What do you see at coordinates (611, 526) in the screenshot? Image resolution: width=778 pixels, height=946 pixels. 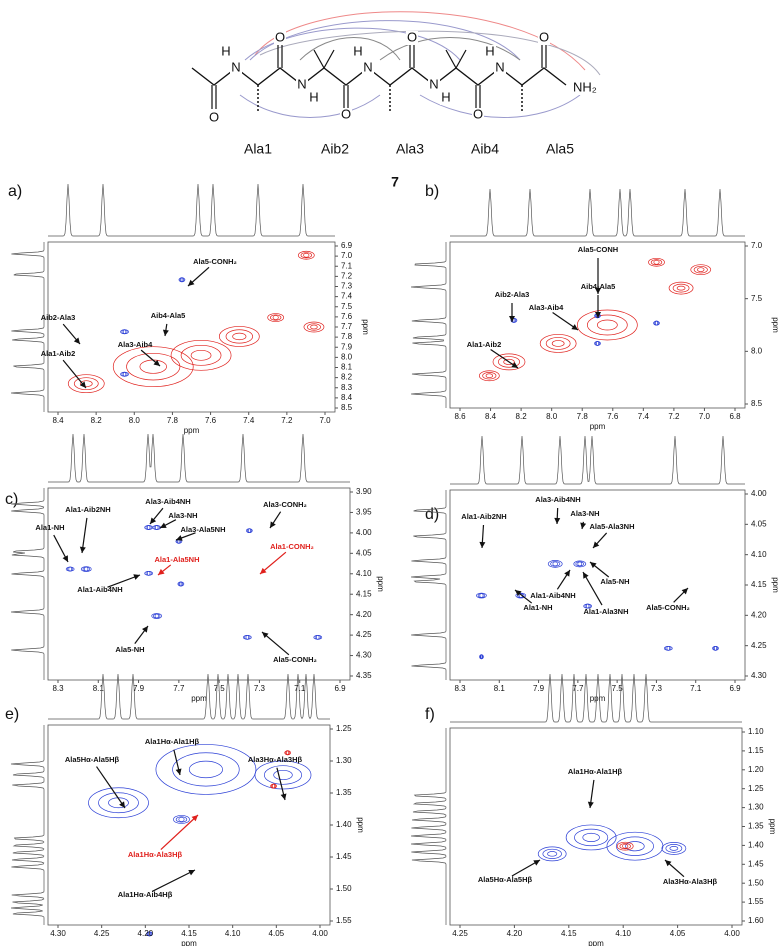 I see `annotation: Ala5-Ala3NH` at bounding box center [611, 526].